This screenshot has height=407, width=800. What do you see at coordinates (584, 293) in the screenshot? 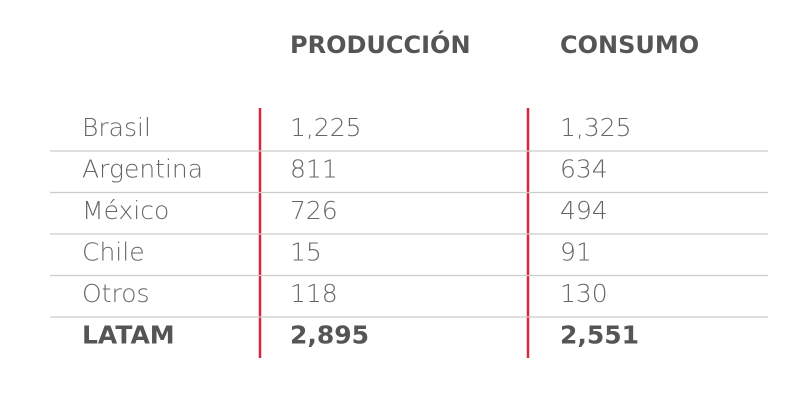
I see `cell: 130` at bounding box center [584, 293].